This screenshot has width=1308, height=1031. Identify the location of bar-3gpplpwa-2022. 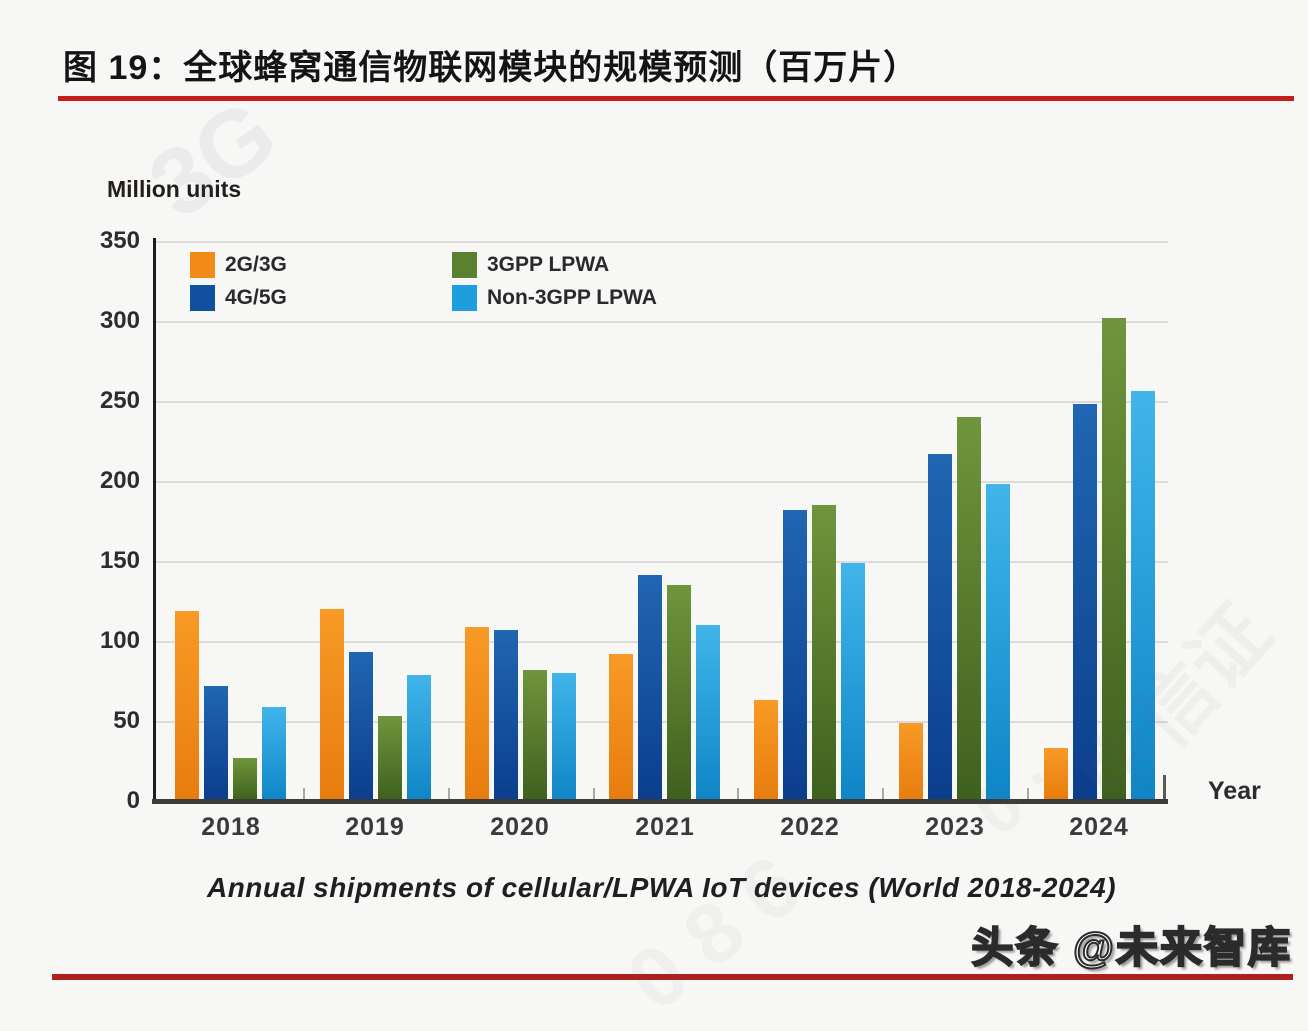
(824, 653).